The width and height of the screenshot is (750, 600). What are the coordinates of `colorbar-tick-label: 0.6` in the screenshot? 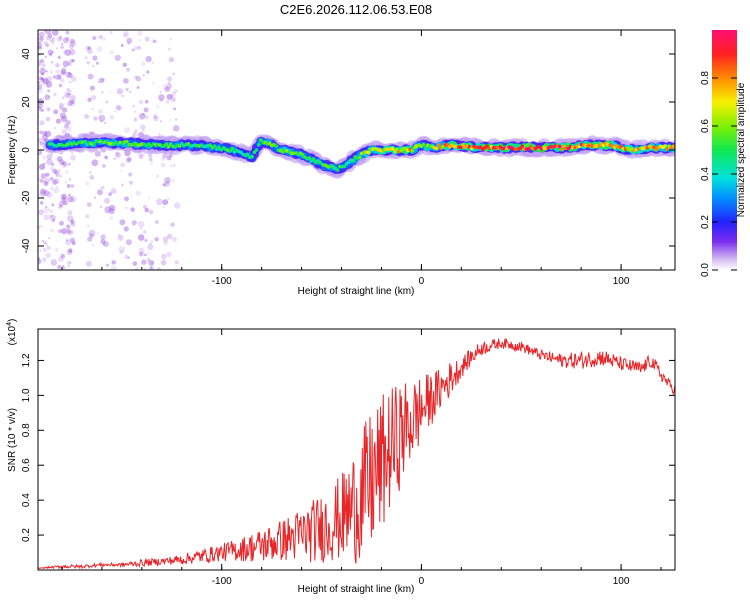 It's located at (705, 126).